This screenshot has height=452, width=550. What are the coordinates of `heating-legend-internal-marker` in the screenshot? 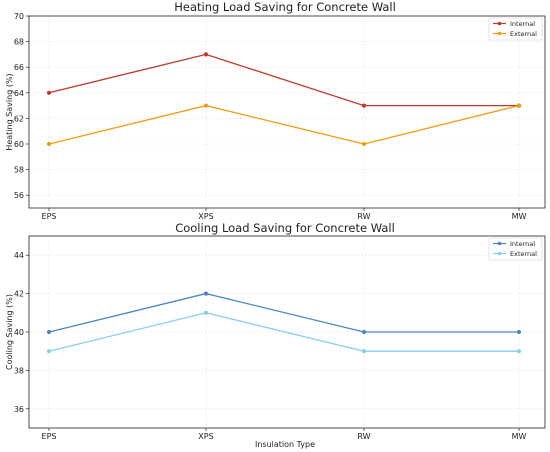 It's located at (499, 23).